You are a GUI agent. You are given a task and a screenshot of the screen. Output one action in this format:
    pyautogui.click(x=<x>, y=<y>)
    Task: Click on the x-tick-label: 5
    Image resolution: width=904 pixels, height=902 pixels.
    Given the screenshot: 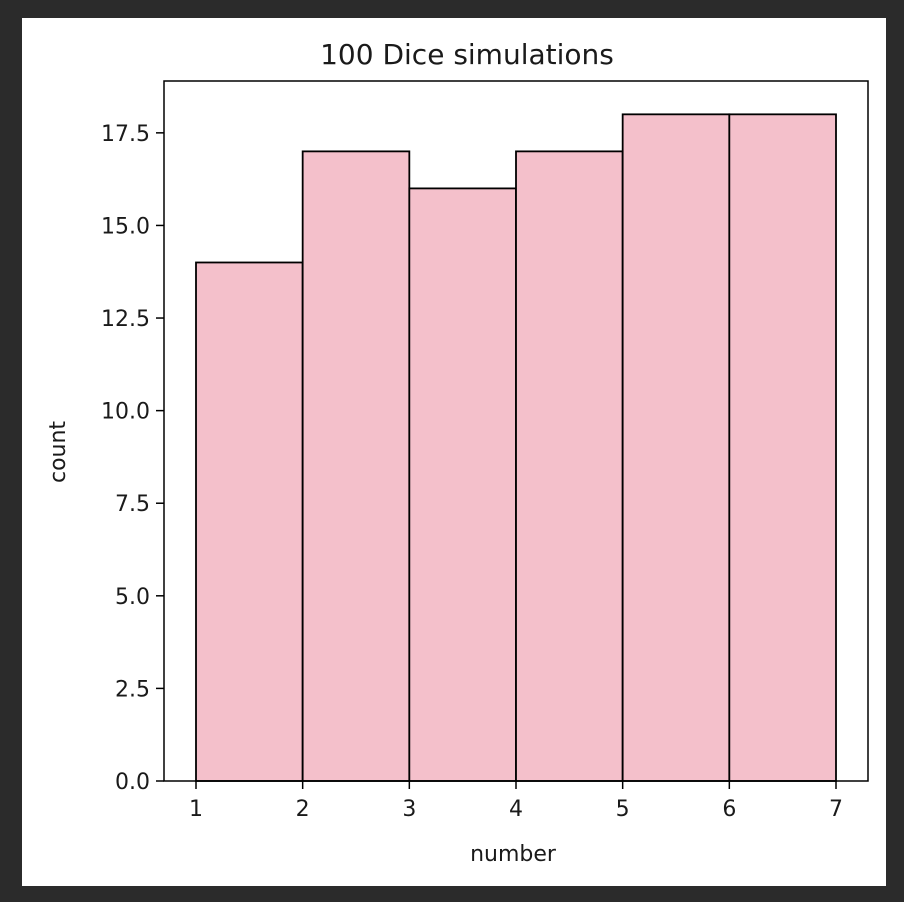 What is the action you would take?
    pyautogui.click(x=623, y=809)
    